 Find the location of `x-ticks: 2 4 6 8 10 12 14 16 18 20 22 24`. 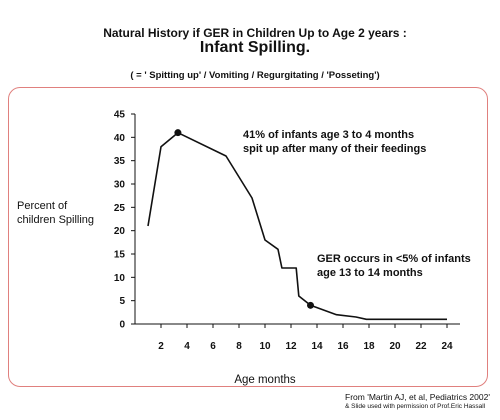

x-ticks: 2 4 6 8 10 12 14 16 18 20 22 24 is located at coordinates (305, 338).